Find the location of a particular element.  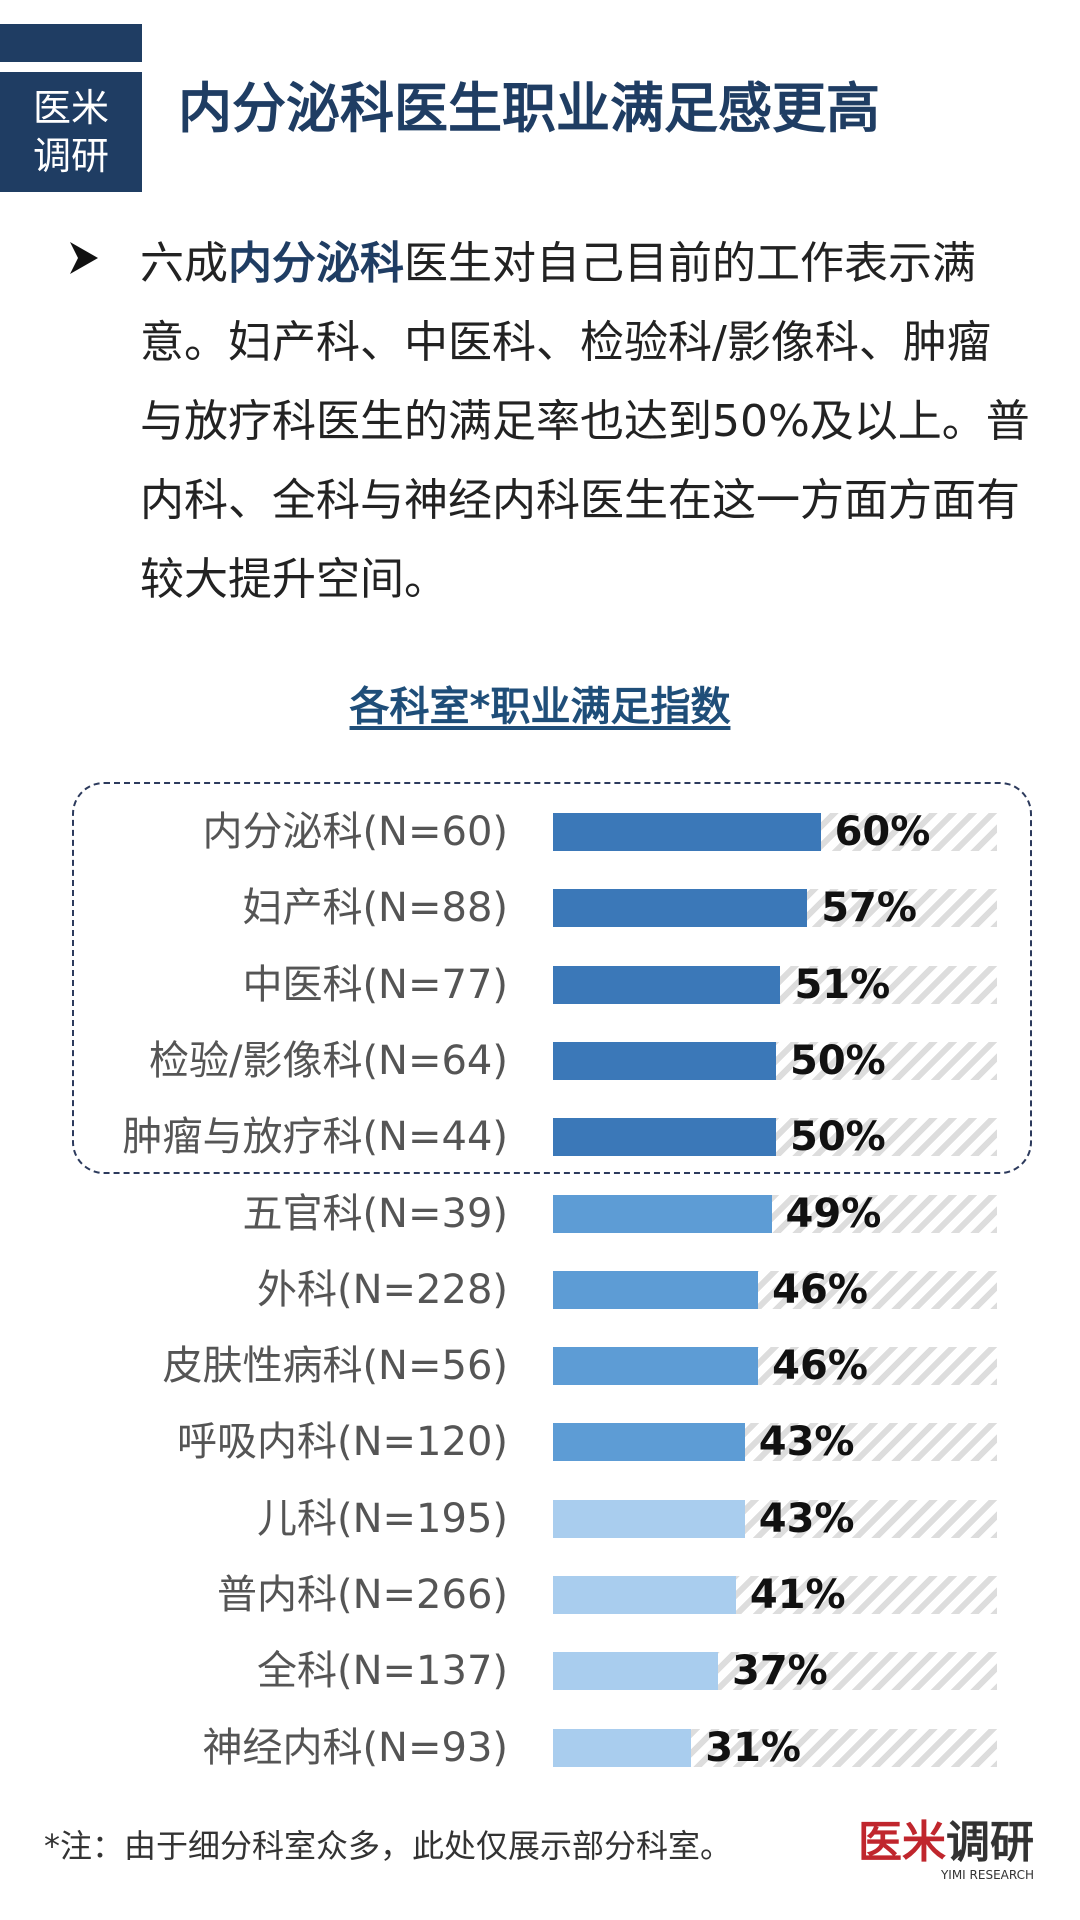

bar-category-label: 妇产科(N=88) is located at coordinates (375, 908).